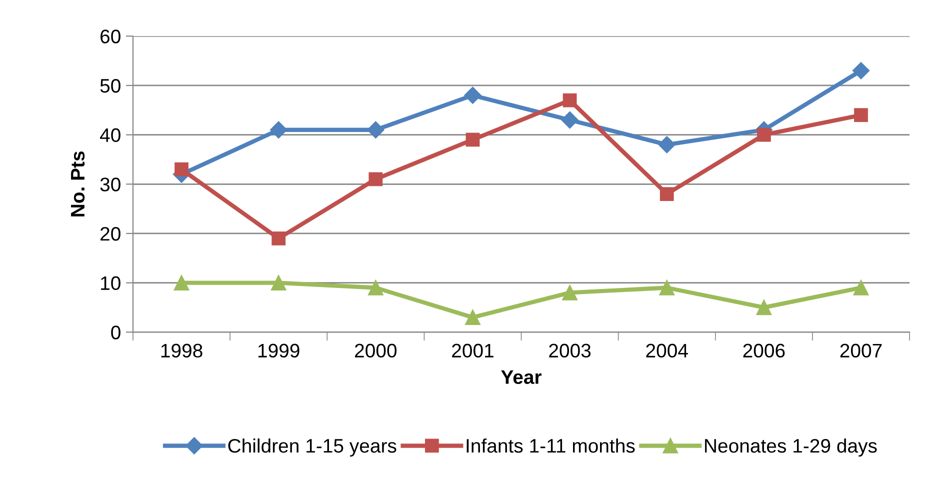 The image size is (930, 495). What do you see at coordinates (376, 351) in the screenshot?
I see `x-tick-label: 2000` at bounding box center [376, 351].